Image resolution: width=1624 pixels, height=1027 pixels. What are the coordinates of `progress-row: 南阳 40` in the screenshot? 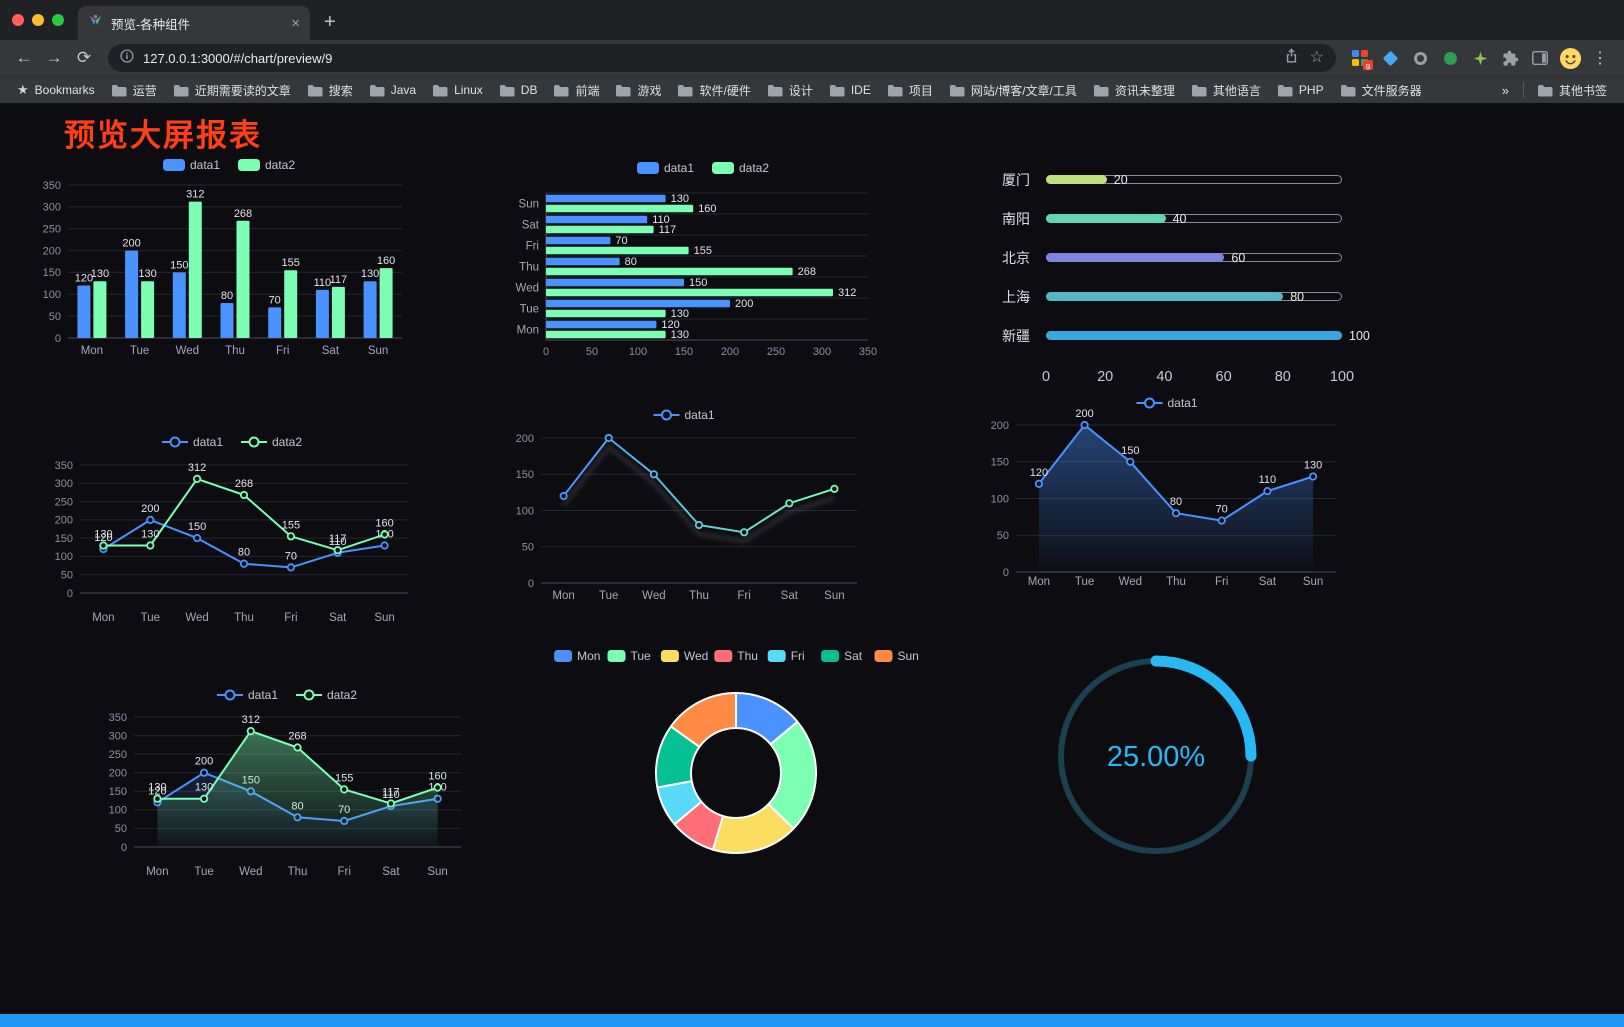 It's located at (1178, 218).